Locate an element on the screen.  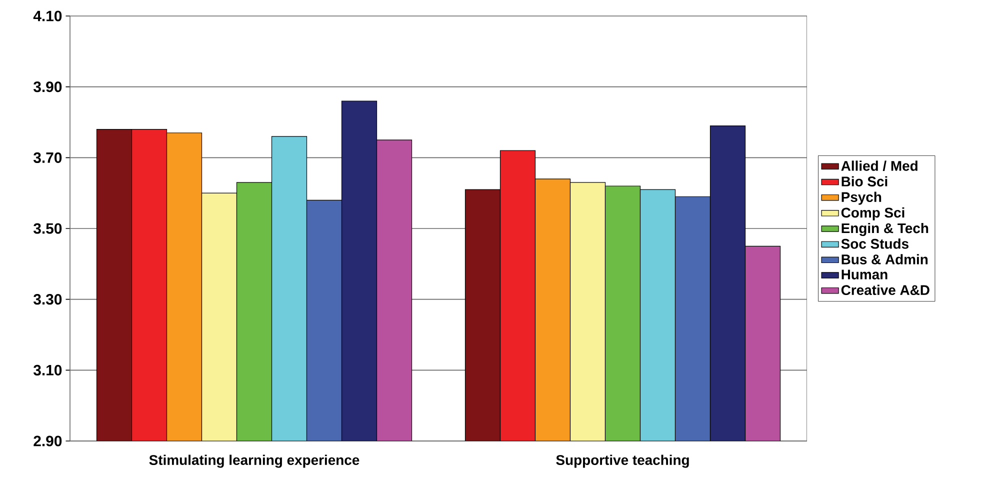
legend-label: Bio Sci is located at coordinates (865, 181).